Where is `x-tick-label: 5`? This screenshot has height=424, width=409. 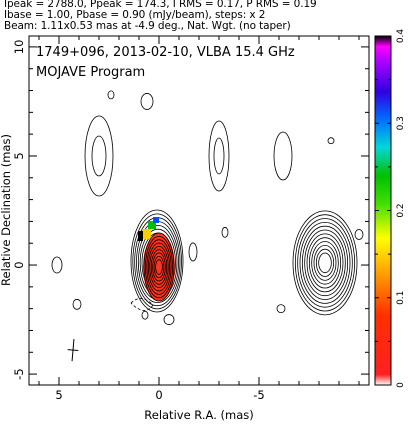
x-tick-label: 5 is located at coordinates (58, 395).